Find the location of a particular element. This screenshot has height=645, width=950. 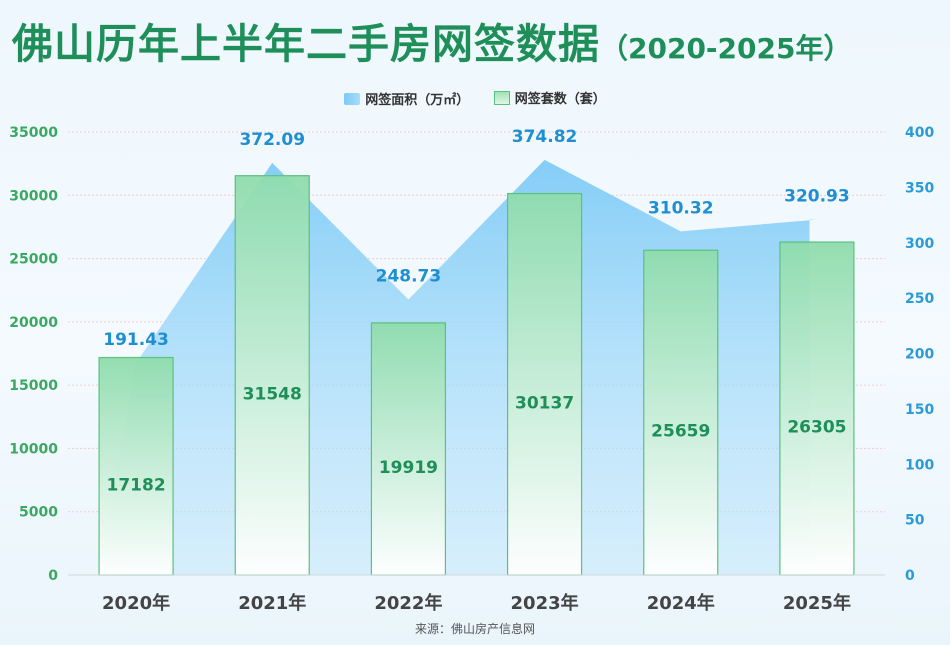

area-data-label: 310.32 is located at coordinates (681, 208).